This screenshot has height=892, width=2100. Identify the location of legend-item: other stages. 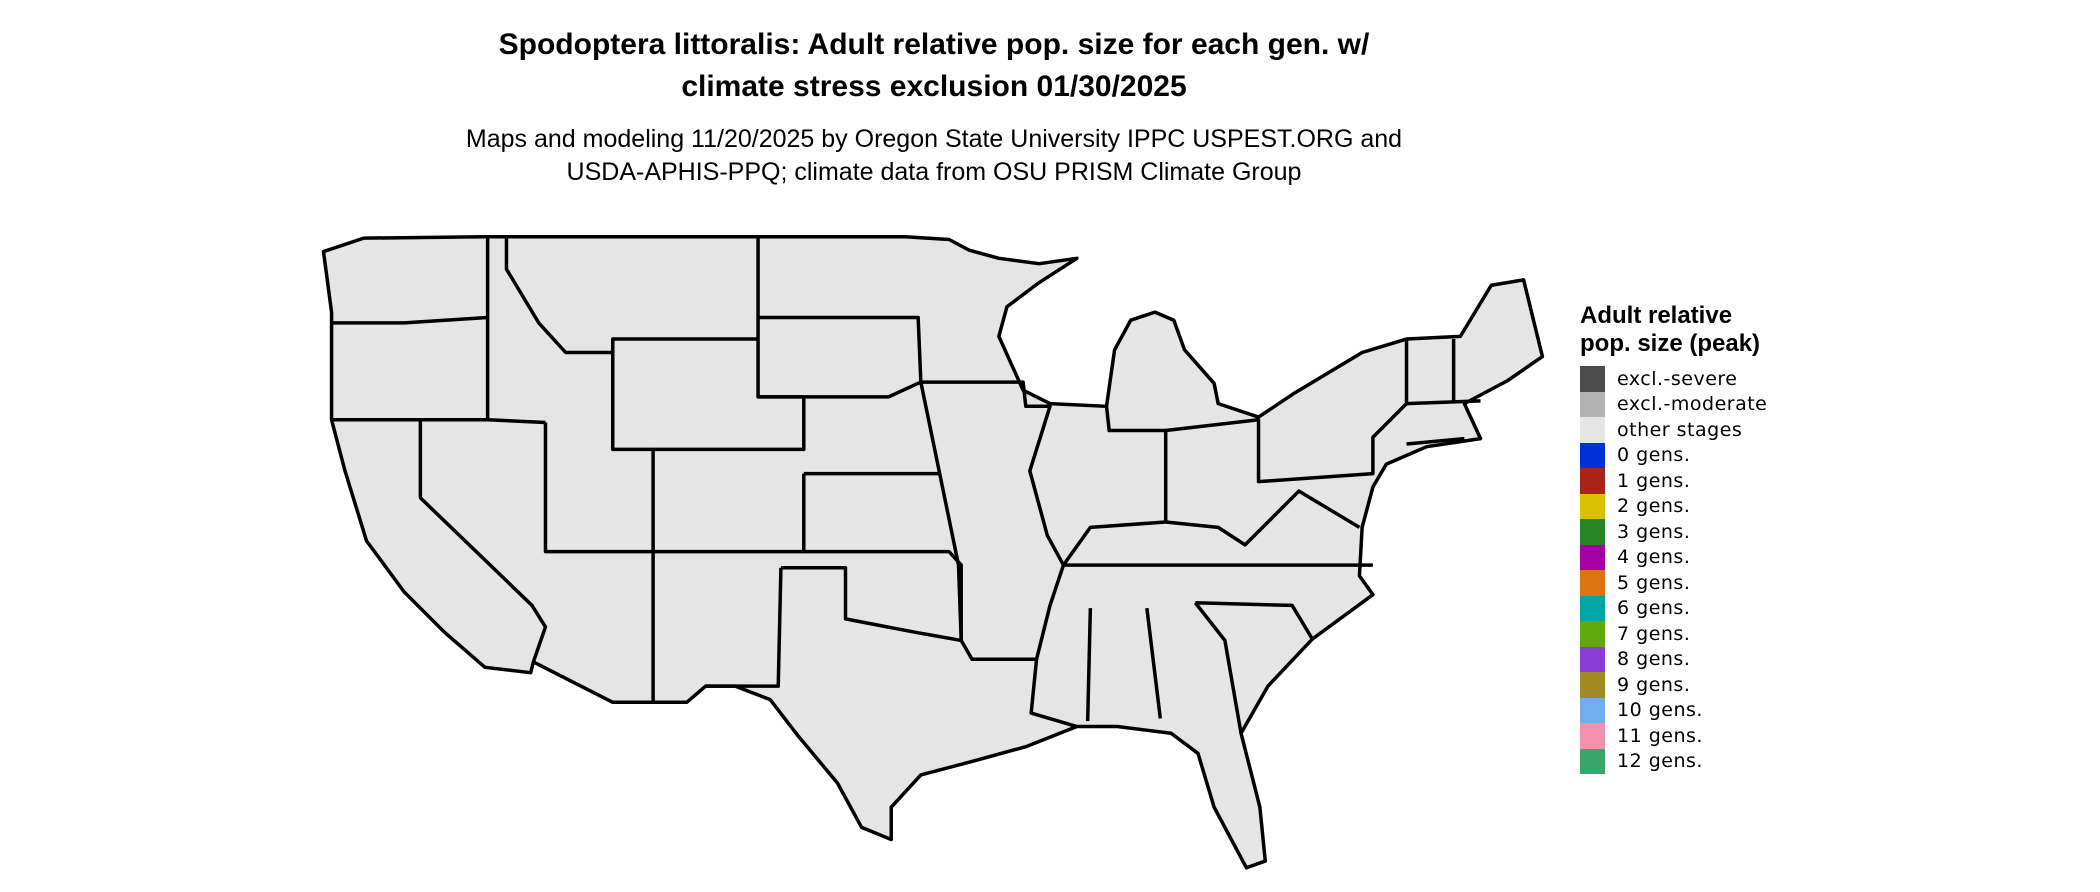
(1680, 430).